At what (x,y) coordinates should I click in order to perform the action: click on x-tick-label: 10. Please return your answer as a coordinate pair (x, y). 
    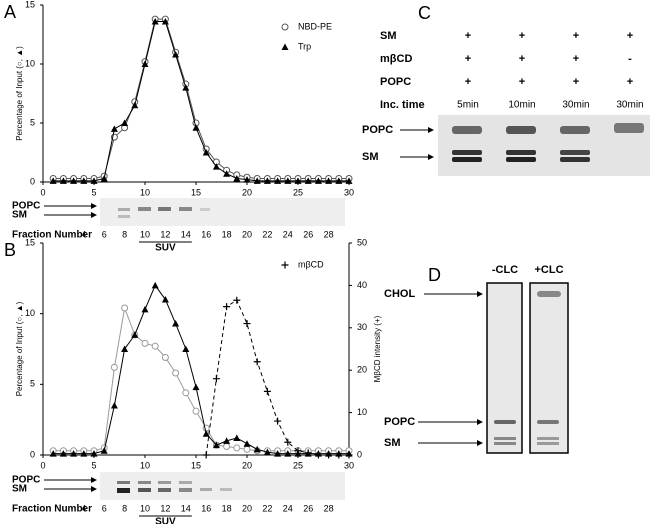
    Looking at the image, I should click on (145, 192).